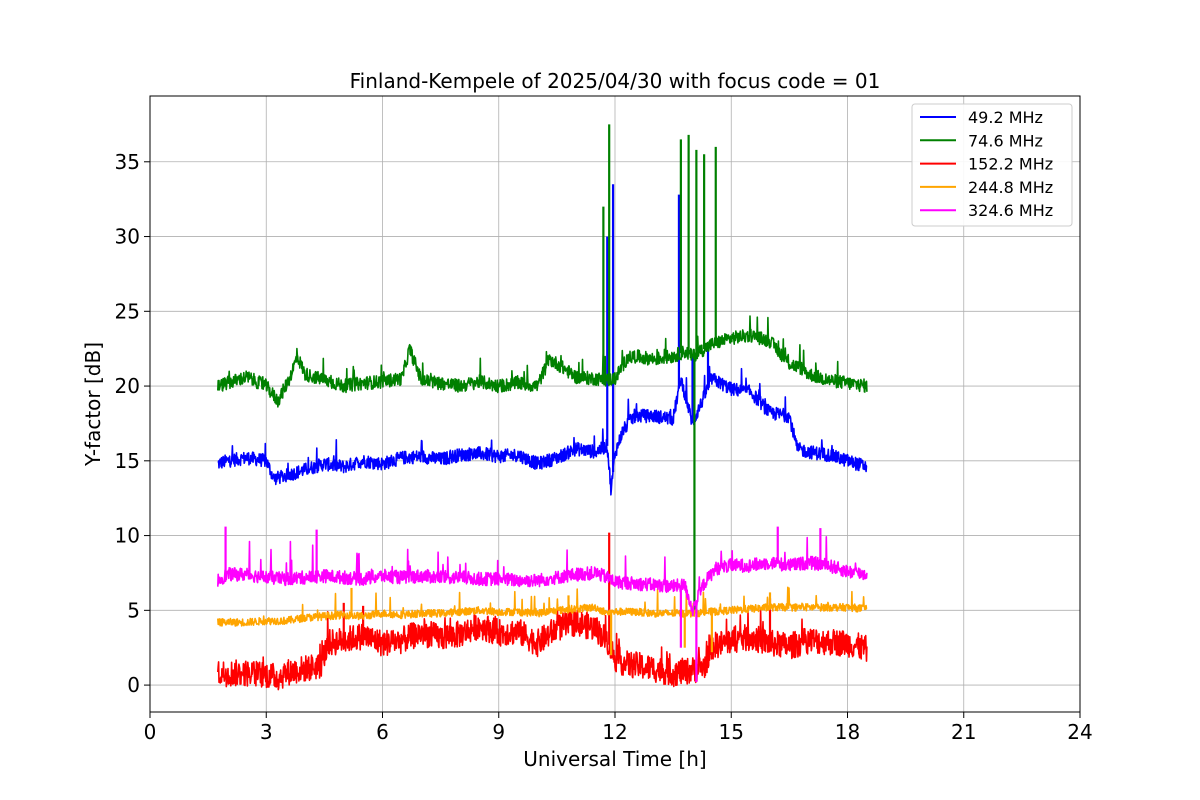 The height and width of the screenshot is (800, 1200). Describe the element at coordinates (963, 732) in the screenshot. I see `x-tick-label: 21` at that location.